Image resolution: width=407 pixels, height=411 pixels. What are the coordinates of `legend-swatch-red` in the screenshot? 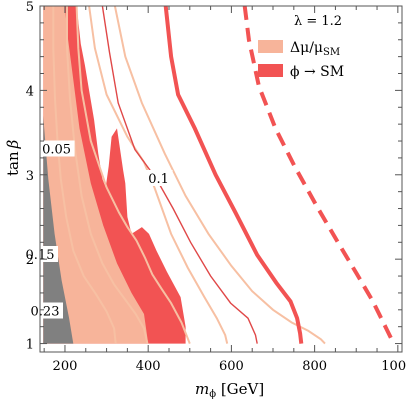 It's located at (270, 70).